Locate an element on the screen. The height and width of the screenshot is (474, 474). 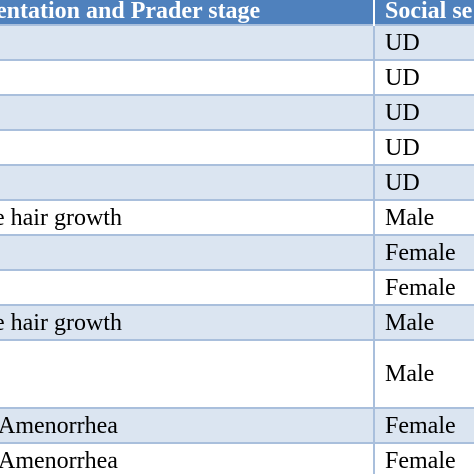
table-header-row: entation and Prader stage Social se is located at coordinates (237, 12).